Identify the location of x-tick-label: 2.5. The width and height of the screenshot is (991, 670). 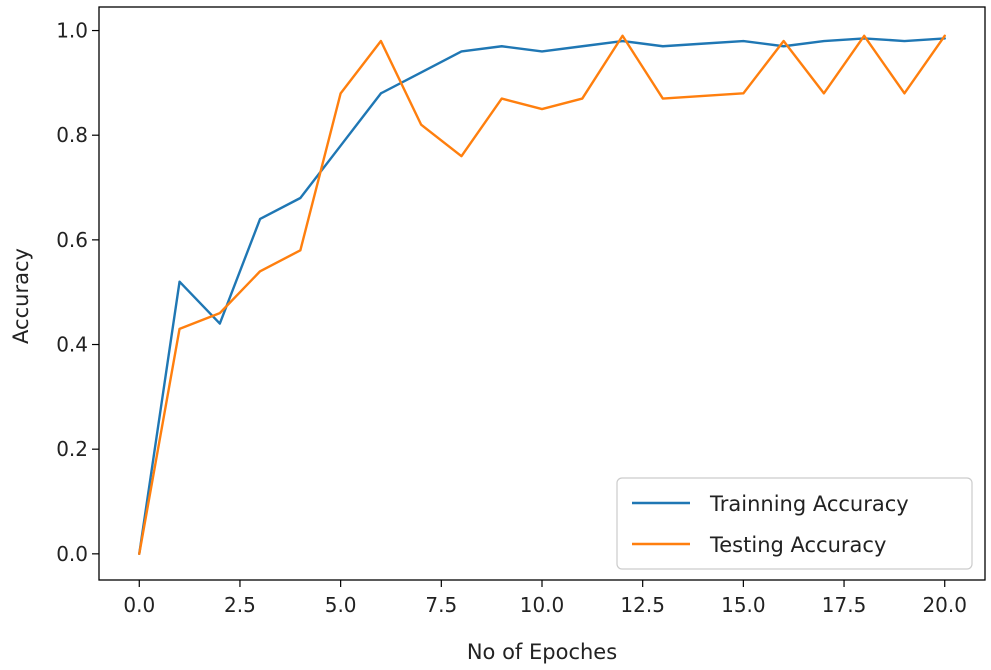
(240, 605).